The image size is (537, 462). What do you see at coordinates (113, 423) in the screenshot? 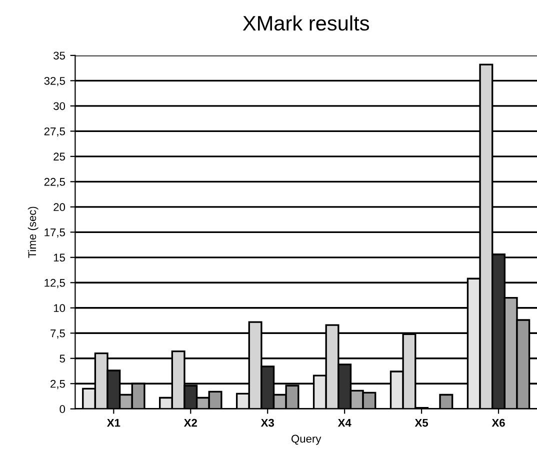
I see `x-tick-label: X1` at bounding box center [113, 423].